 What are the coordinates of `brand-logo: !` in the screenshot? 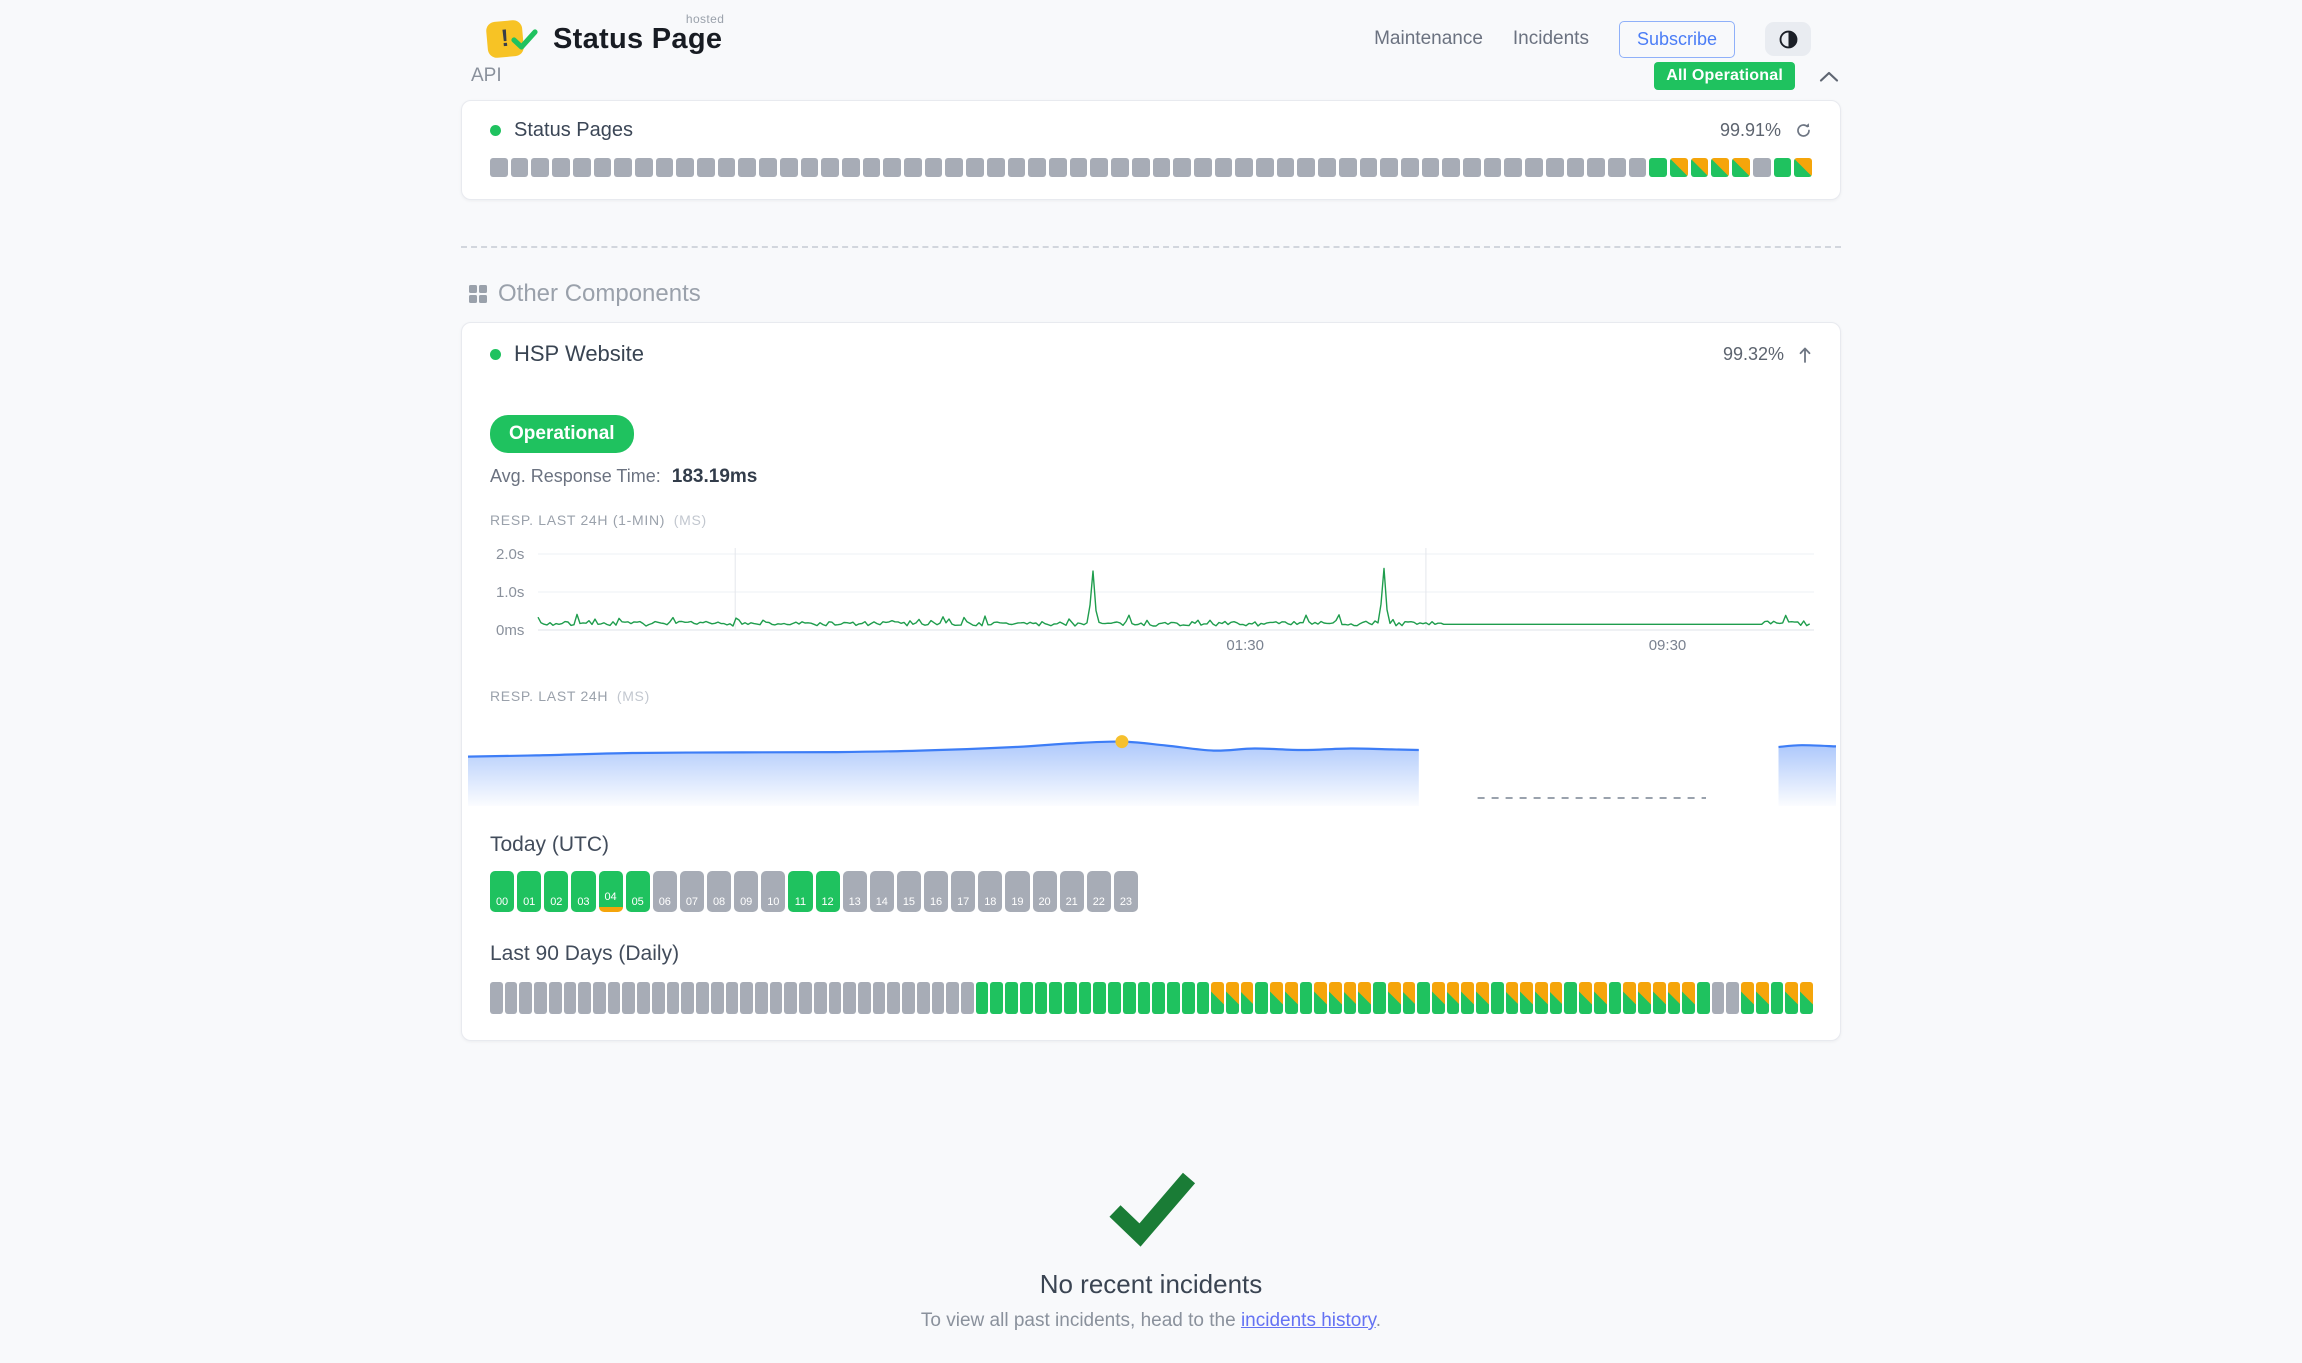 It's located at (512, 39).